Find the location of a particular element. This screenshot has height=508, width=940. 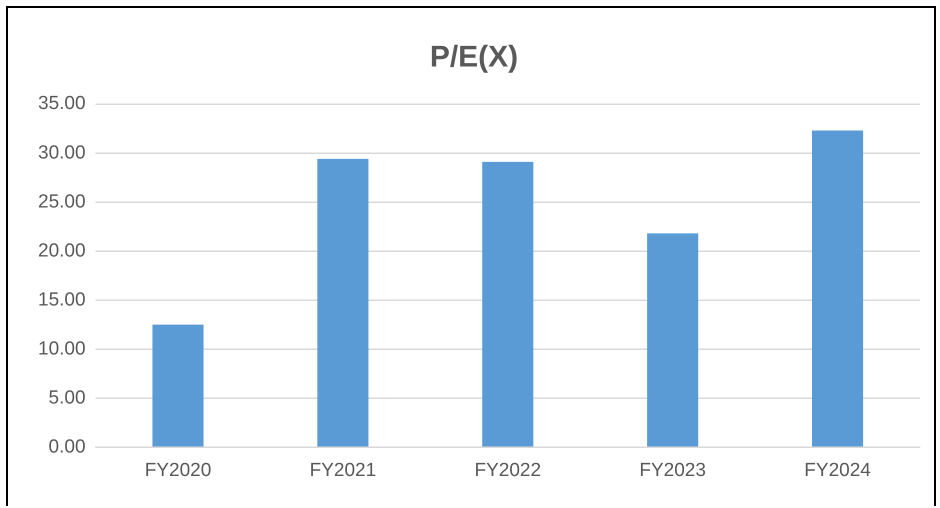

y-tick-label: 35.00 is located at coordinates (62, 103).